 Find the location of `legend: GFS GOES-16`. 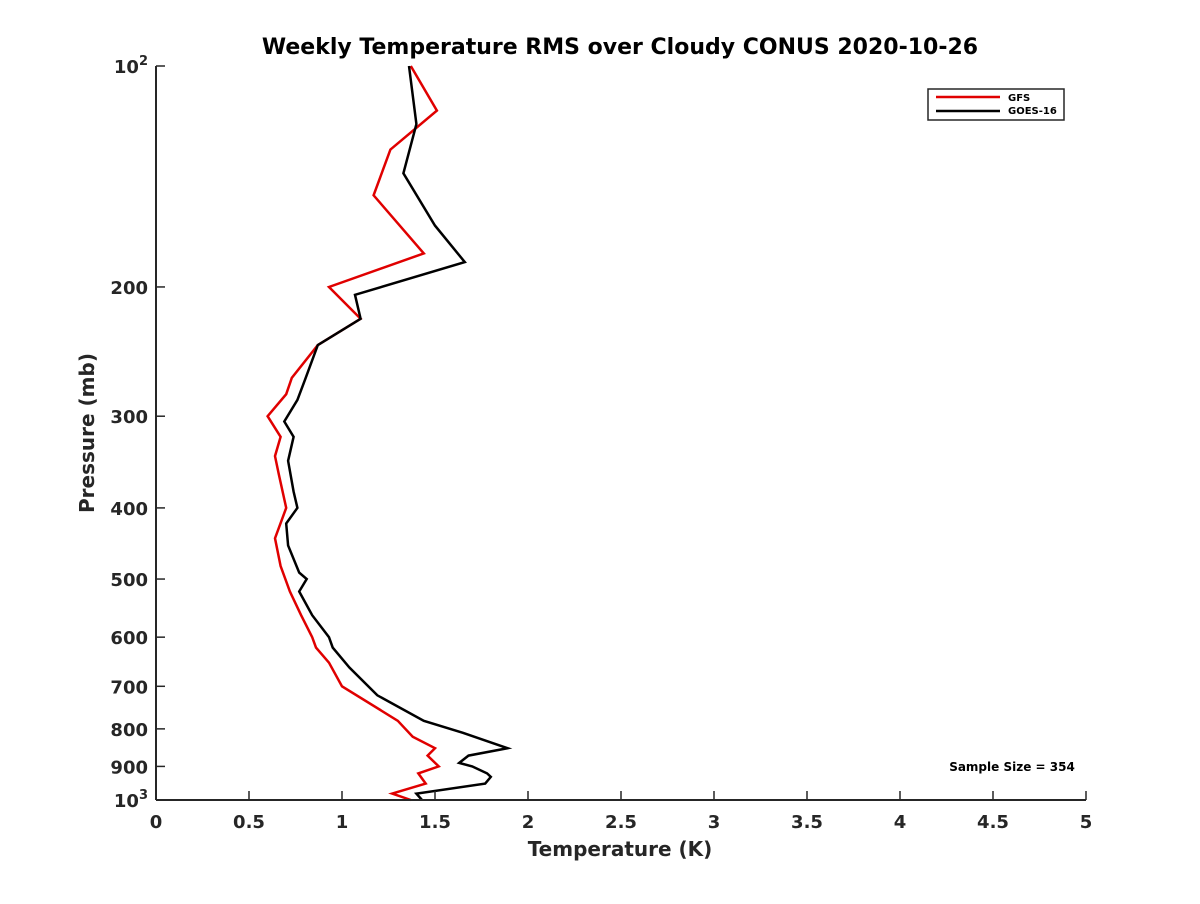

legend: GFS GOES-16 is located at coordinates (996, 104).